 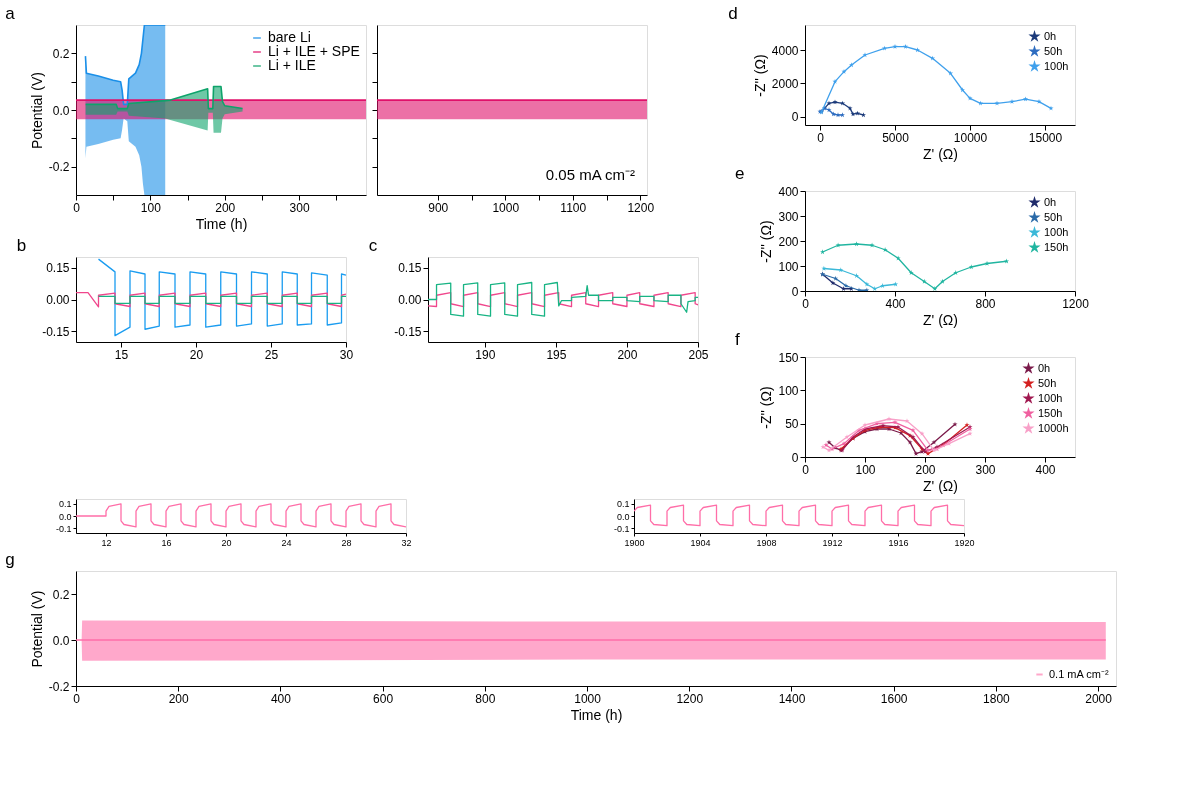 I want to click on x-tick-label: 25, so click(x=271, y=354).